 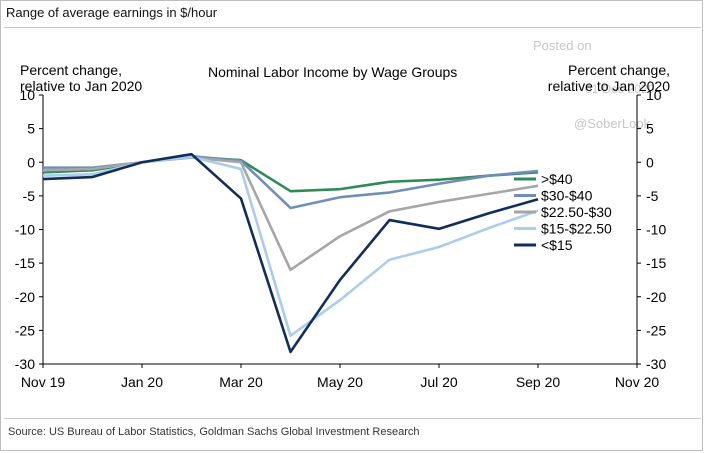 I want to click on legend-label-3: $15-$22.50, so click(x=576, y=229).